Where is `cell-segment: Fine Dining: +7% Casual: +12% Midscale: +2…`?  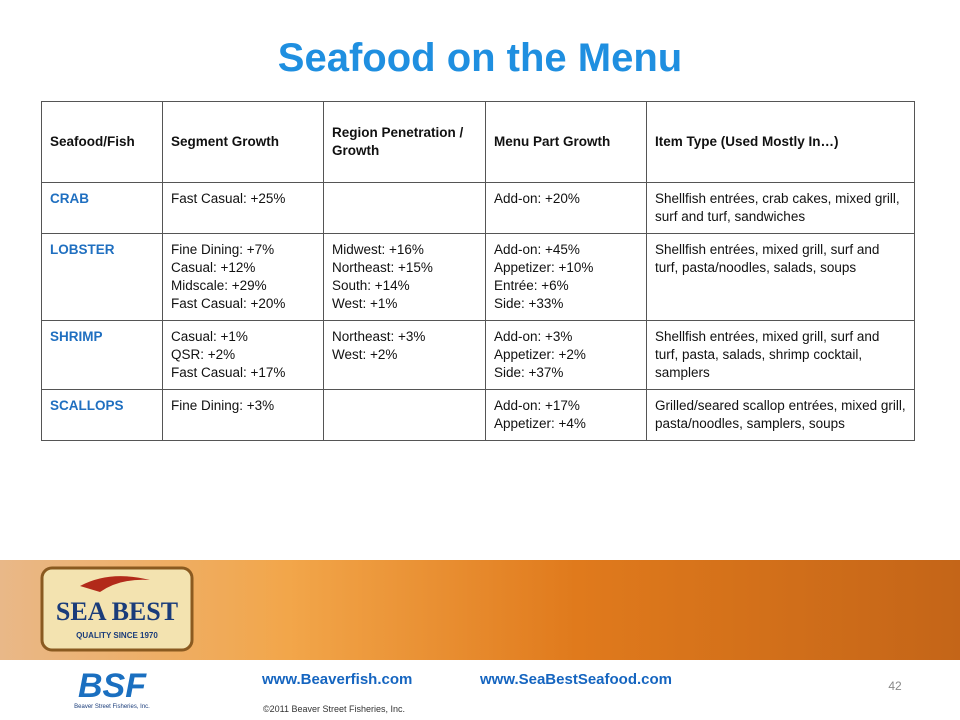 cell-segment: Fine Dining: +7% Casual: +12% Midscale: +2… is located at coordinates (243, 277).